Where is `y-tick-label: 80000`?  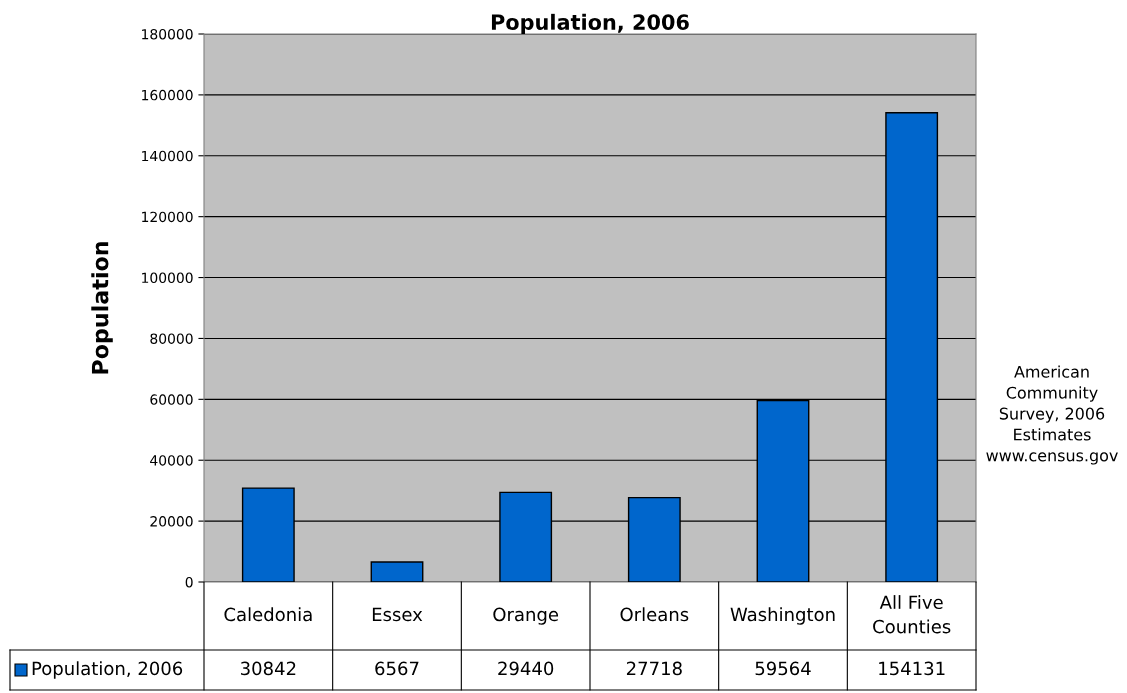 y-tick-label: 80000 is located at coordinates (171, 338).